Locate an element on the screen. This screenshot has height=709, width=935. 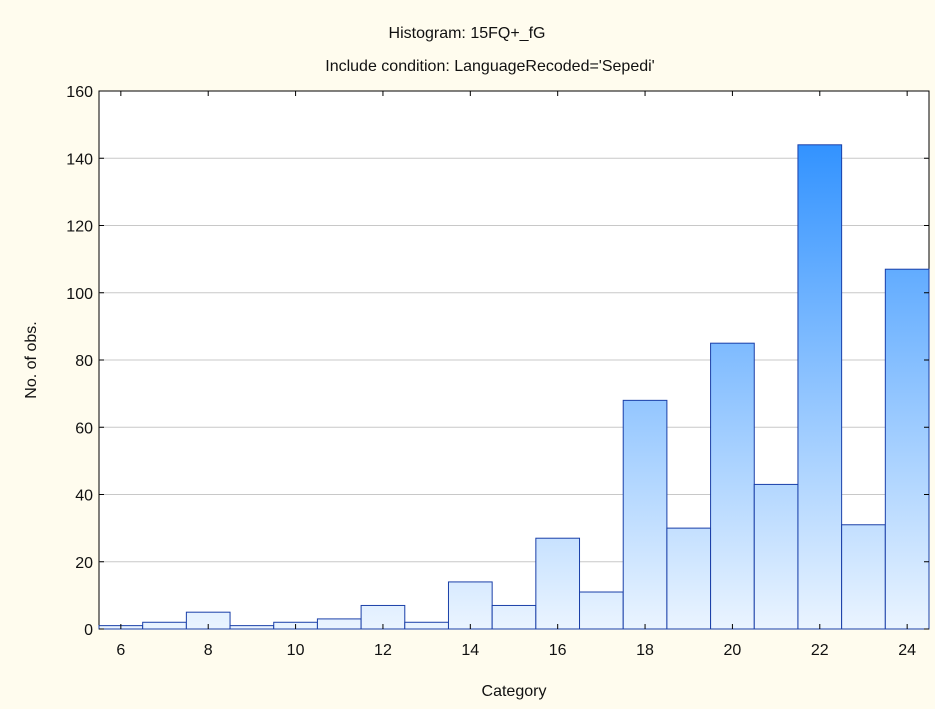
y-tick-label-0: 0 is located at coordinates (88, 630).